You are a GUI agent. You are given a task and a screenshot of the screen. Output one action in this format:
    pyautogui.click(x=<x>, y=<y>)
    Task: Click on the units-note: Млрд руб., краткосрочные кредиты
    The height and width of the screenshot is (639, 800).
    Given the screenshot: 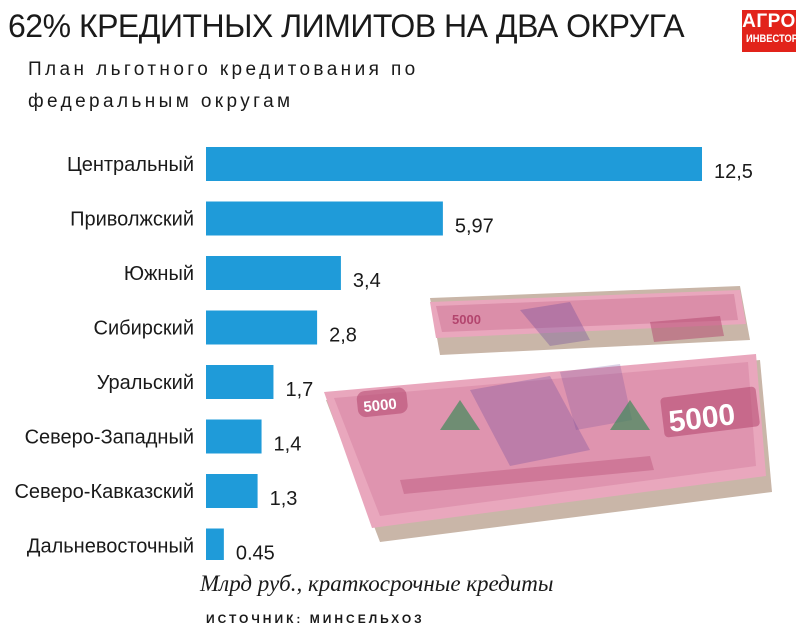 What is the action you would take?
    pyautogui.click(x=377, y=583)
    